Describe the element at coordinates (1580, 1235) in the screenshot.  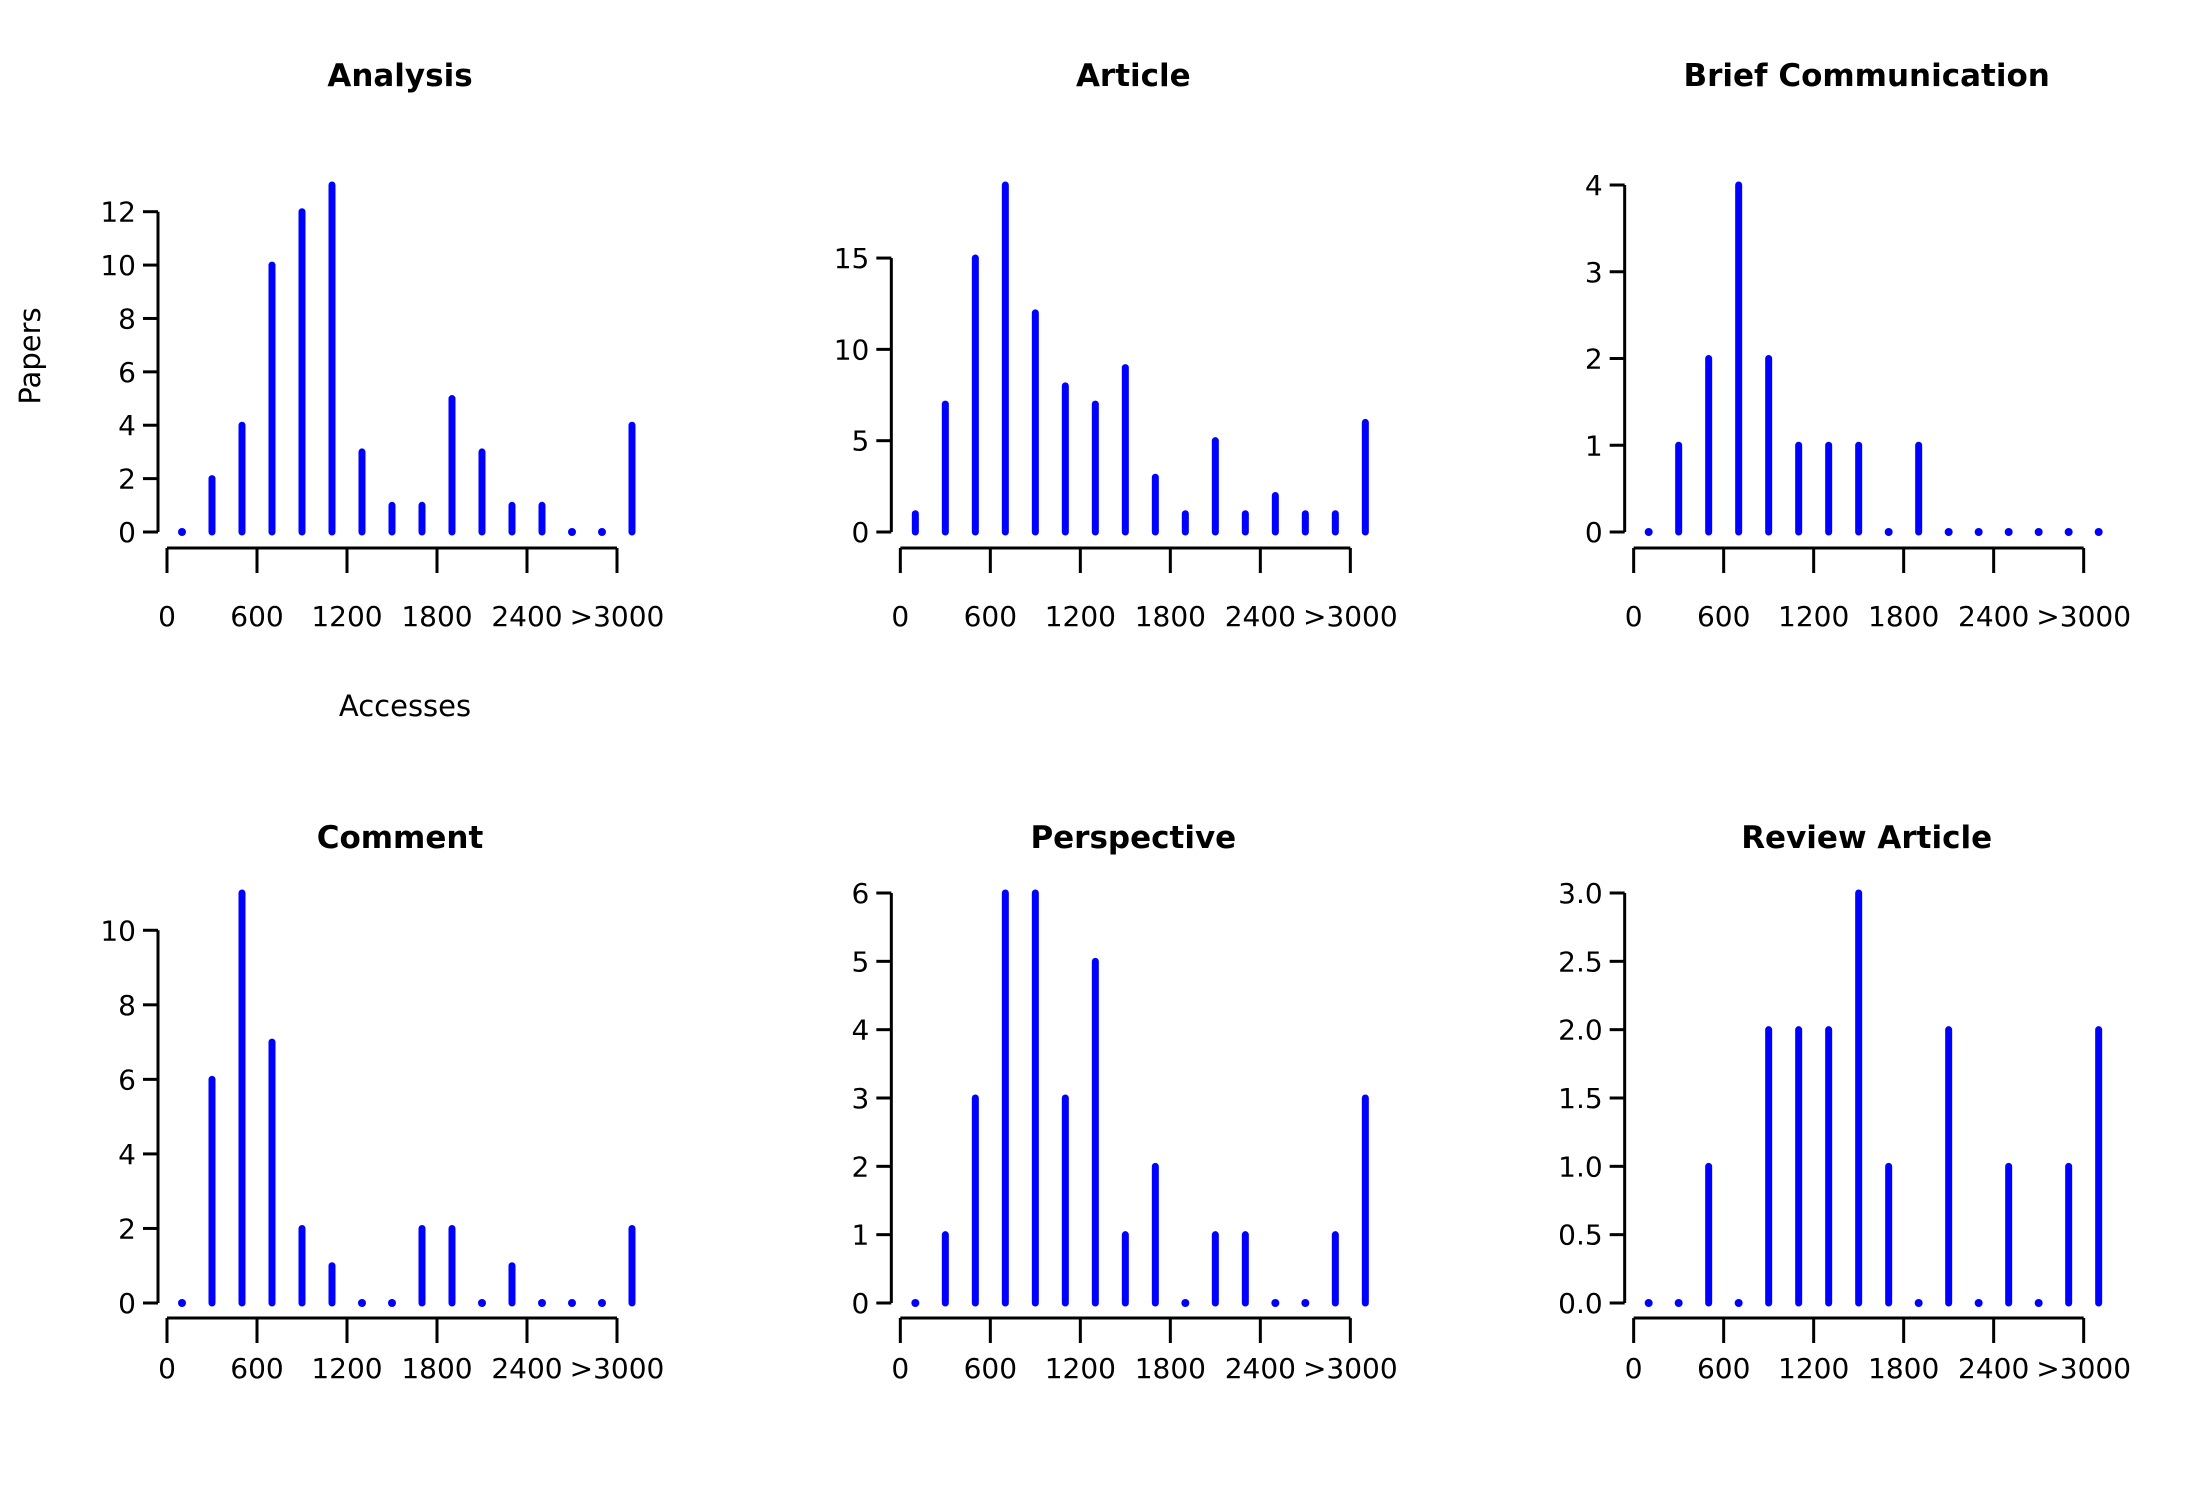
I see `y-tick-label: 0.5` at that location.